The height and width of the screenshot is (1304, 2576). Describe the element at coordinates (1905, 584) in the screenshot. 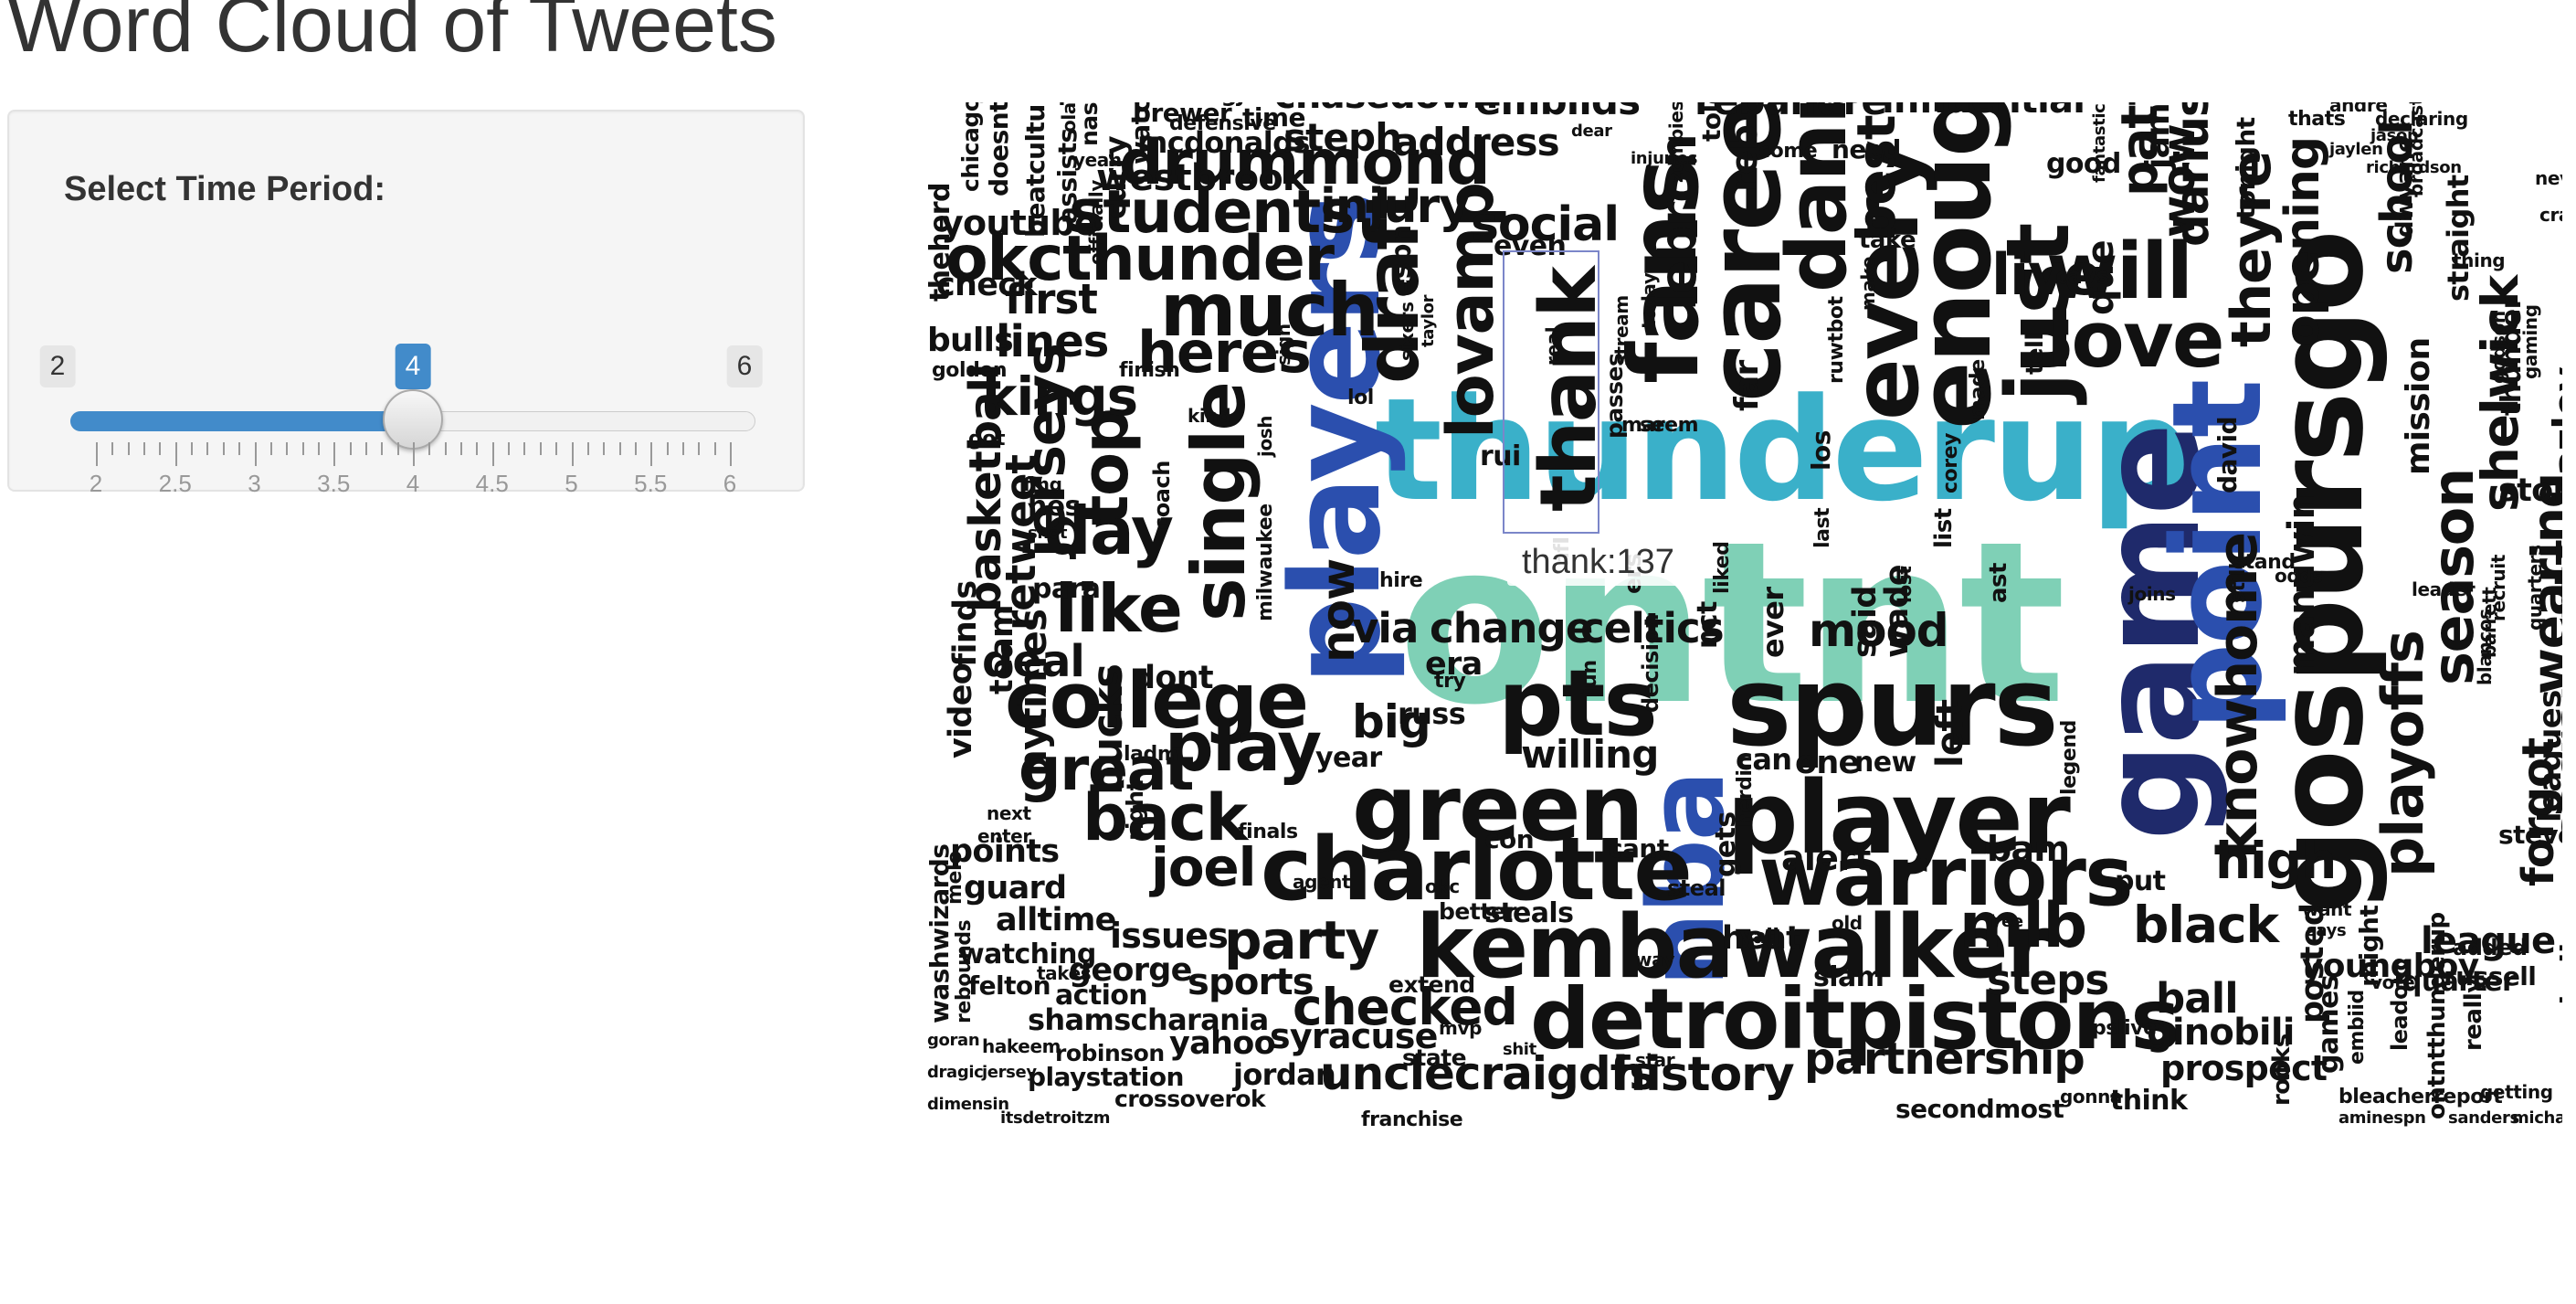

I see `cloud-word: lost` at that location.